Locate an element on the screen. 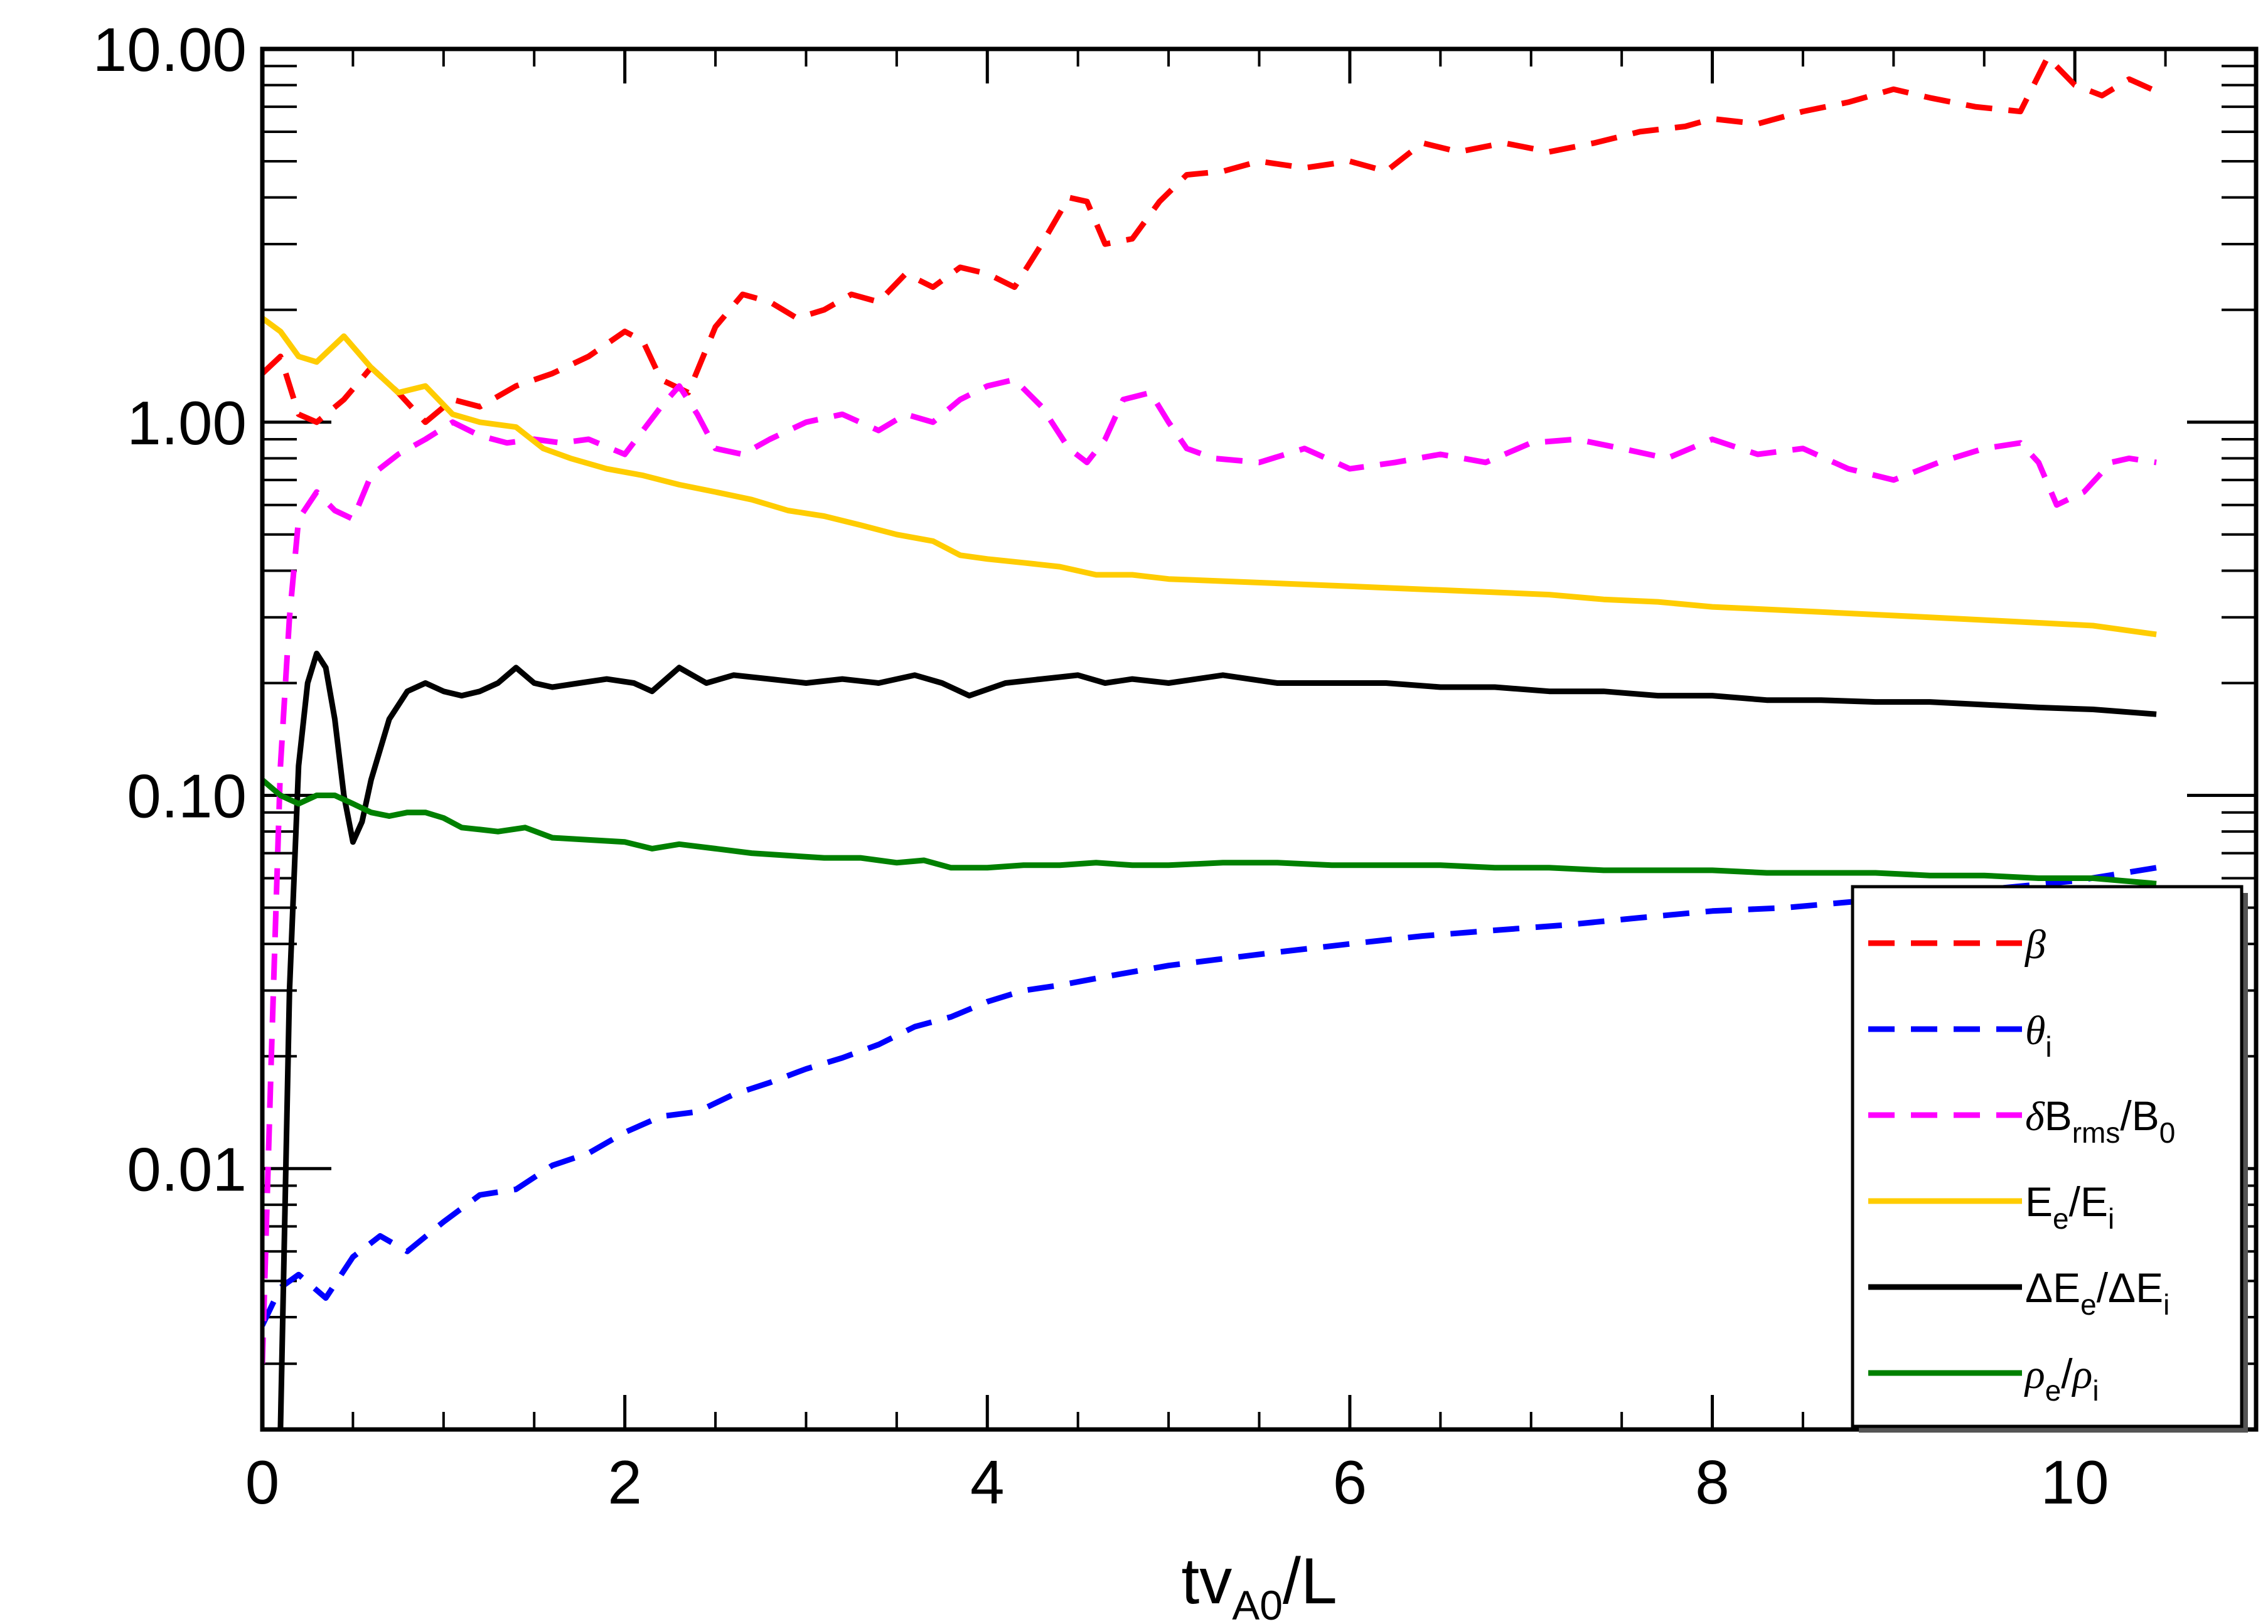 The width and height of the screenshot is (2268, 1624). legend-label-dBrms_B0: δBrms/B0 is located at coordinates (2100, 1120).